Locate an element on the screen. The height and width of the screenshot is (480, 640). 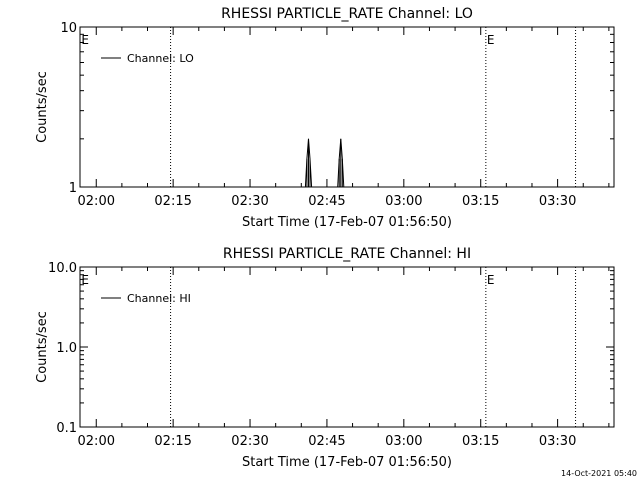
y-tick-label: 0.1 is located at coordinates (66, 428).